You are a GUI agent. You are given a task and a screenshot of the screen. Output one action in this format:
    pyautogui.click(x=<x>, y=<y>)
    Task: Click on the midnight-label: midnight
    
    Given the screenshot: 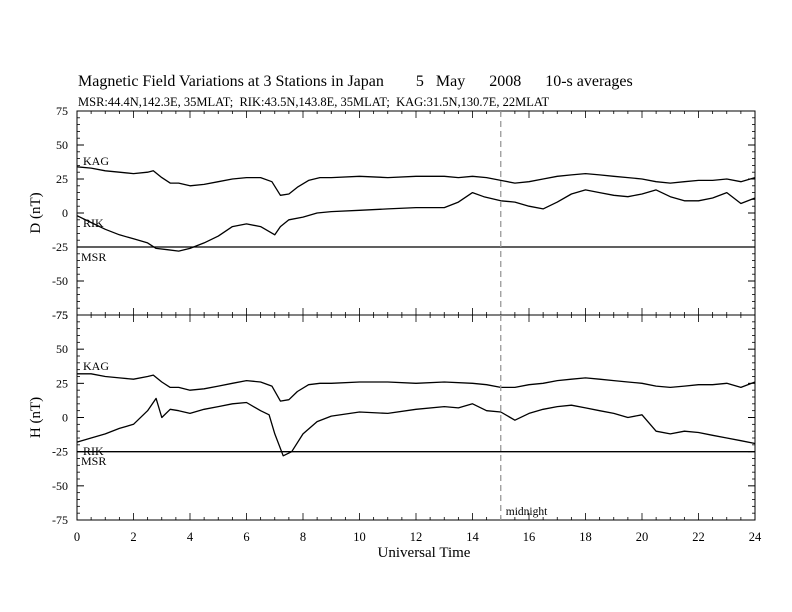 What is the action you would take?
    pyautogui.click(x=527, y=512)
    